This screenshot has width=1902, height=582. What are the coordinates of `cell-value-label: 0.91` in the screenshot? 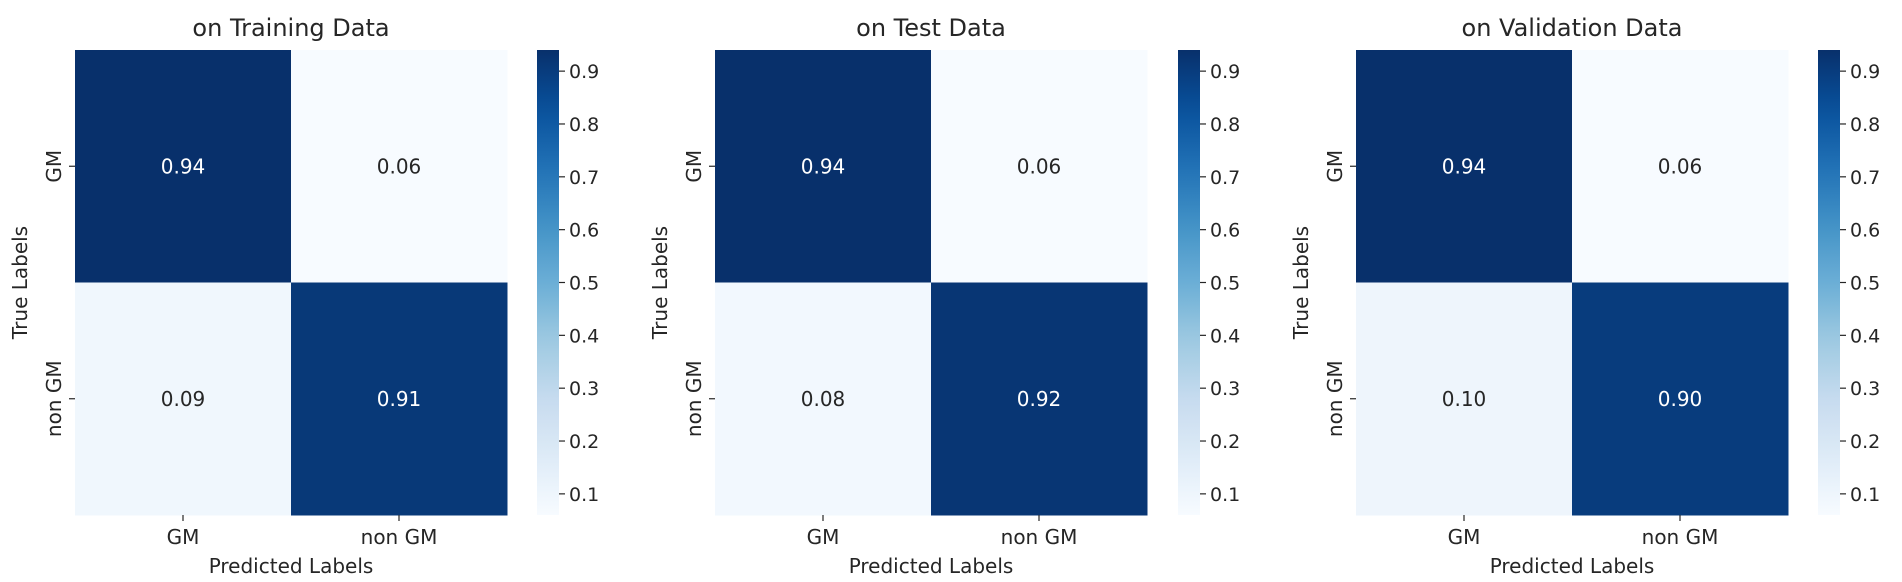 It's located at (399, 399).